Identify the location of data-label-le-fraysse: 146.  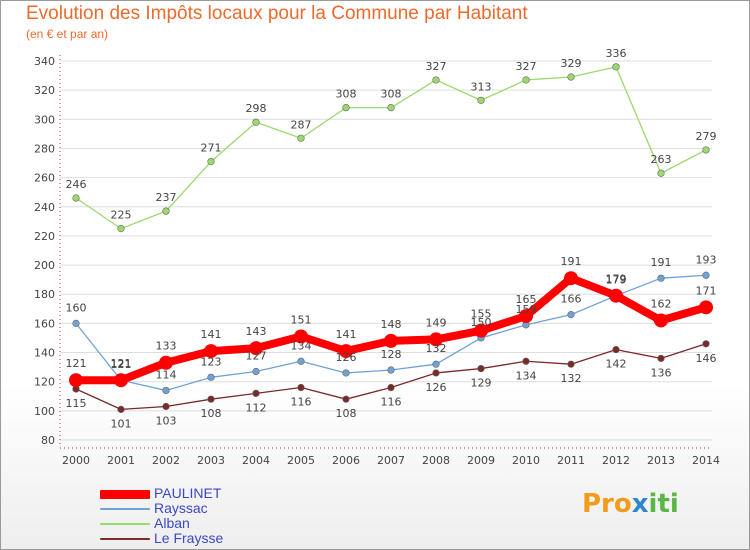
(706, 358).